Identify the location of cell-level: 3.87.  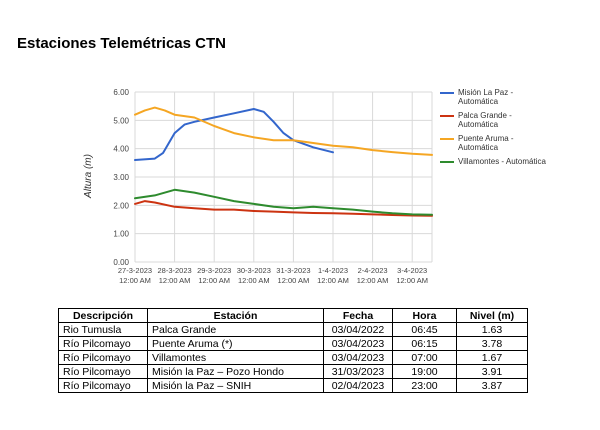
(492, 385).